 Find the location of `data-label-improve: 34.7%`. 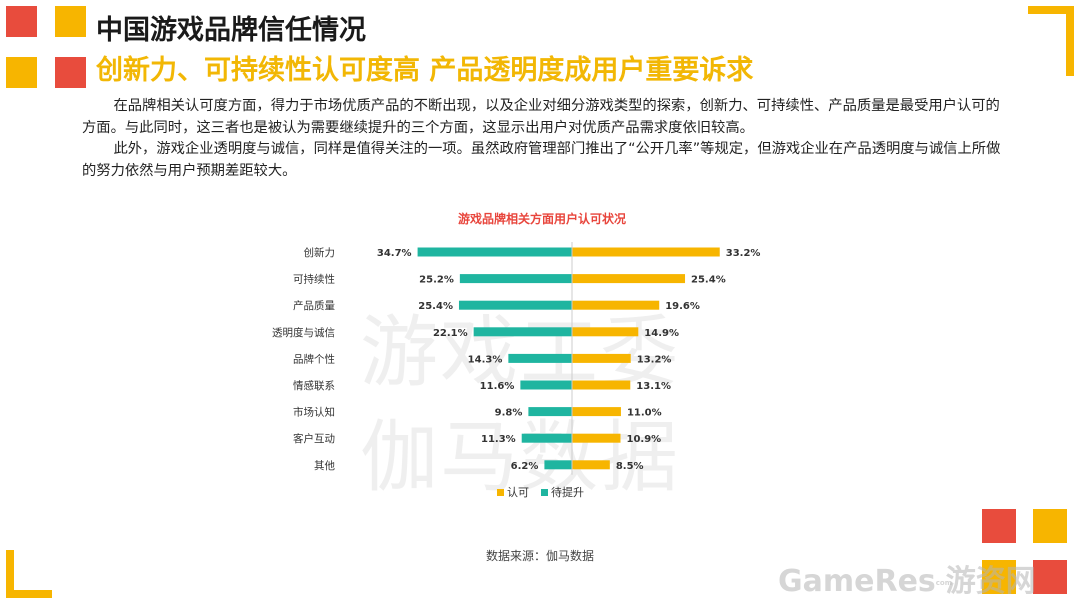

data-label-improve: 34.7% is located at coordinates (394, 253).